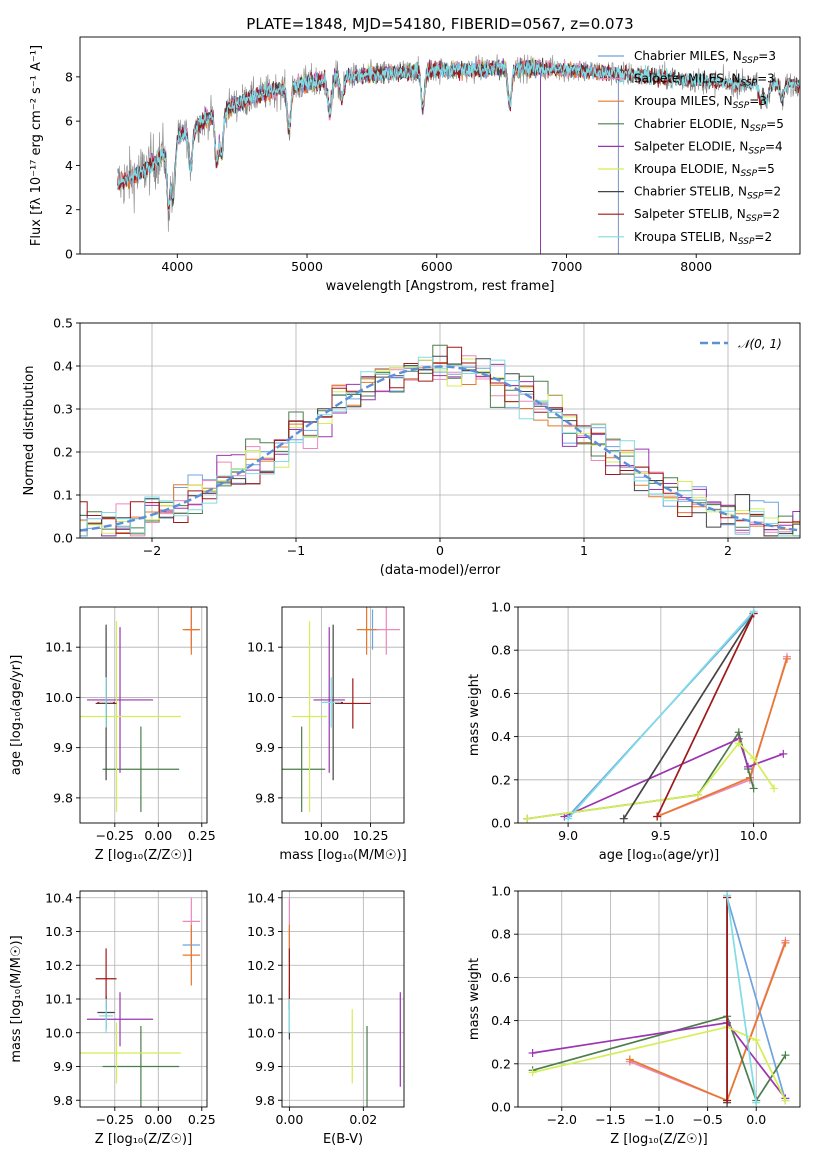 The image size is (819, 1170). I want to click on y-axis-label: mass [log₁₀(M/M☉)], so click(16, 998).